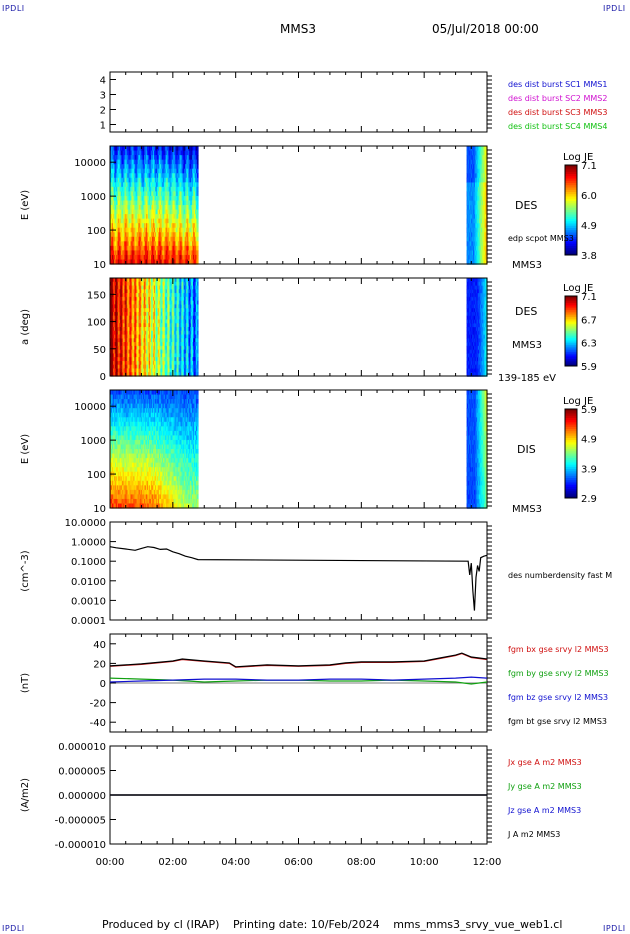 This screenshot has width=630, height=934. What do you see at coordinates (25, 205) in the screenshot?
I see `y-axis-label-1: E (eV)` at bounding box center [25, 205].